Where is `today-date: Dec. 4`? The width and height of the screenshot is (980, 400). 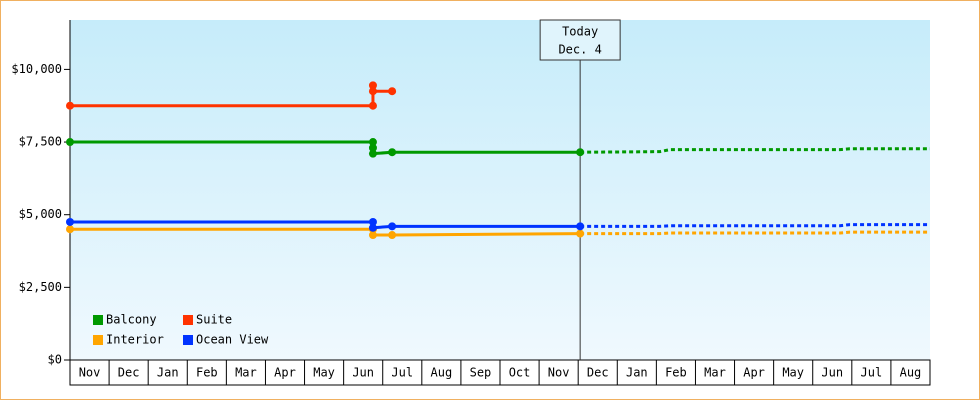 today-date: Dec. 4 is located at coordinates (579, 50).